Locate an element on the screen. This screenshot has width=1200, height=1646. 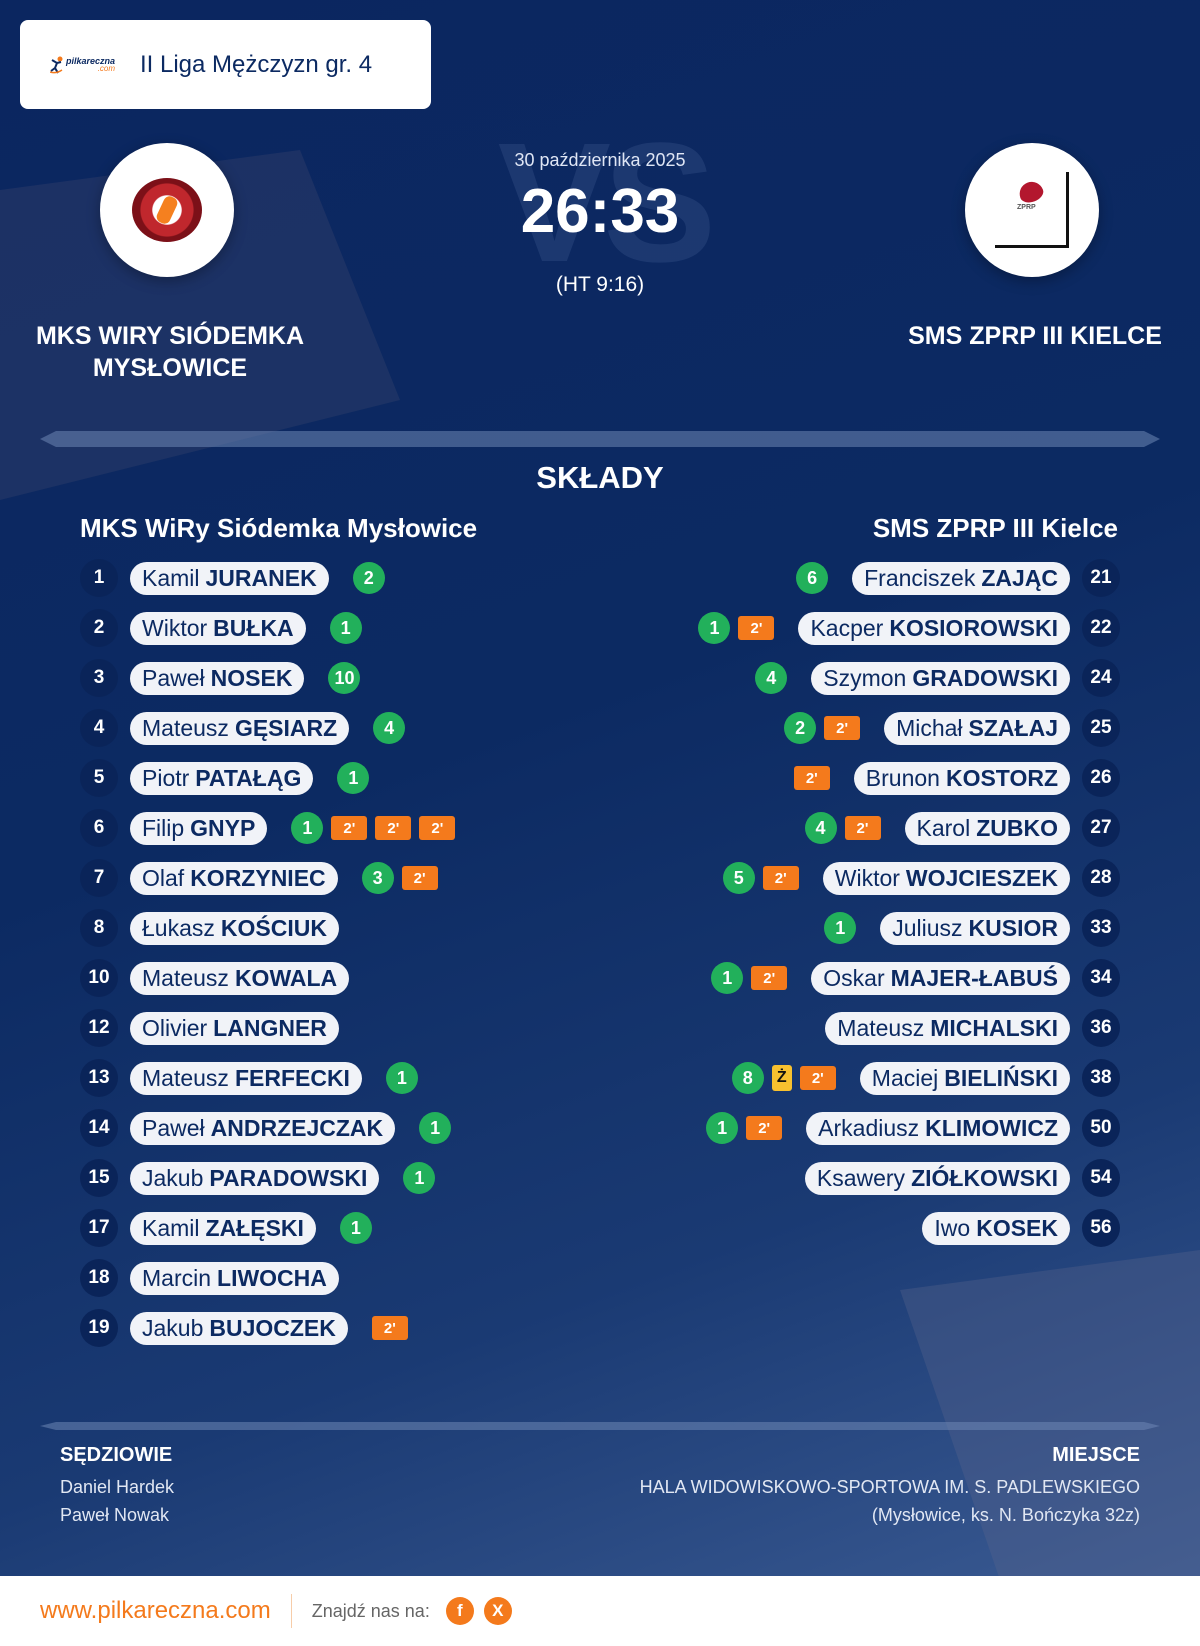
player-name: Oskar MAJER-ŁABUŚ is located at coordinates (940, 978).